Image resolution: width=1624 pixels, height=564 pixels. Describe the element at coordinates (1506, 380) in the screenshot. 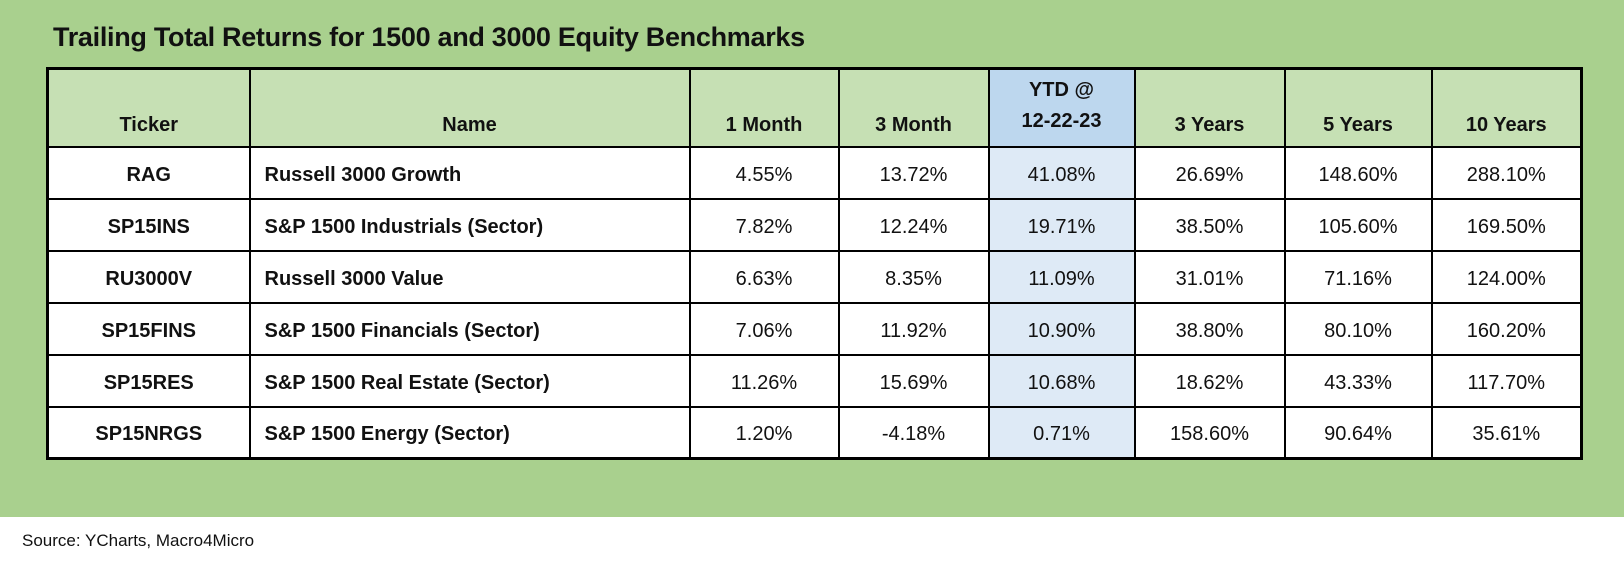

I see `value-cell-10-years: 117.70%` at that location.